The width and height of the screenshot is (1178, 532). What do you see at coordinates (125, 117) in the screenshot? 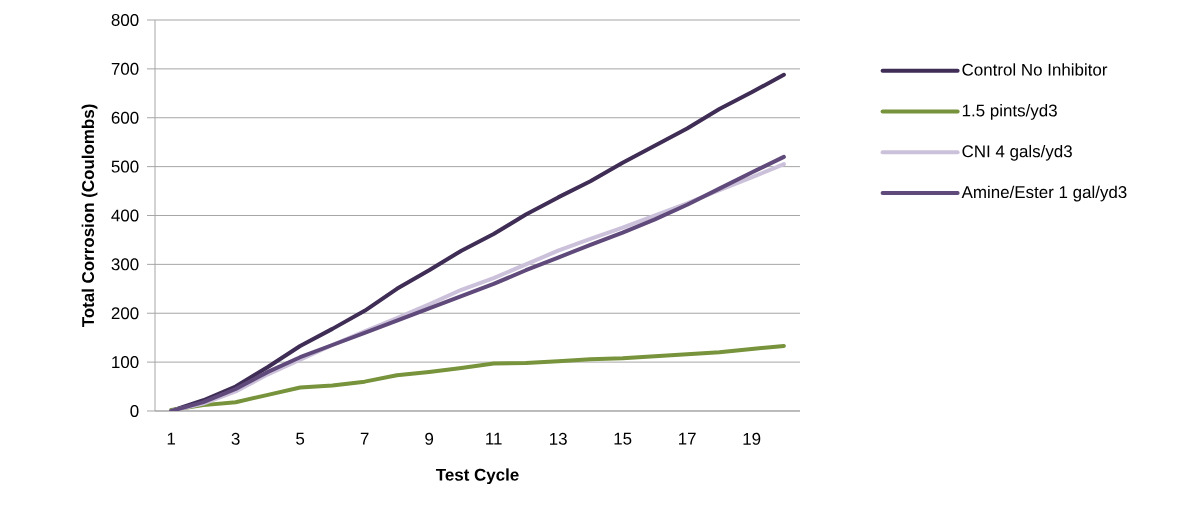
I see `y-tick-label: 600` at bounding box center [125, 117].